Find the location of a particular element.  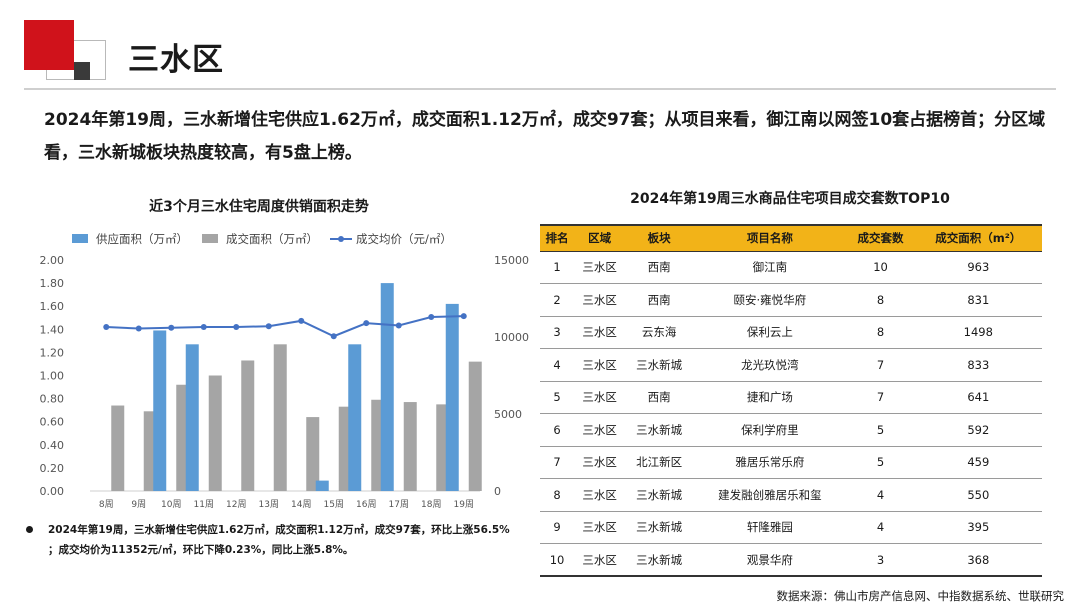

x-tick-label: 17周 is located at coordinates (399, 504).